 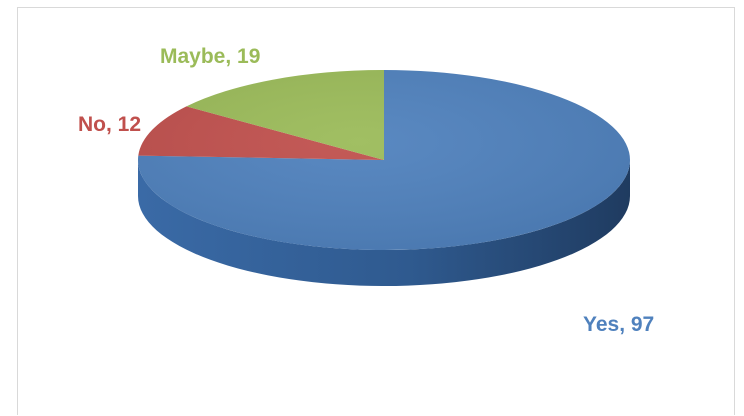 I want to click on data-label-maybe: Maybe, 19, so click(x=210, y=56).